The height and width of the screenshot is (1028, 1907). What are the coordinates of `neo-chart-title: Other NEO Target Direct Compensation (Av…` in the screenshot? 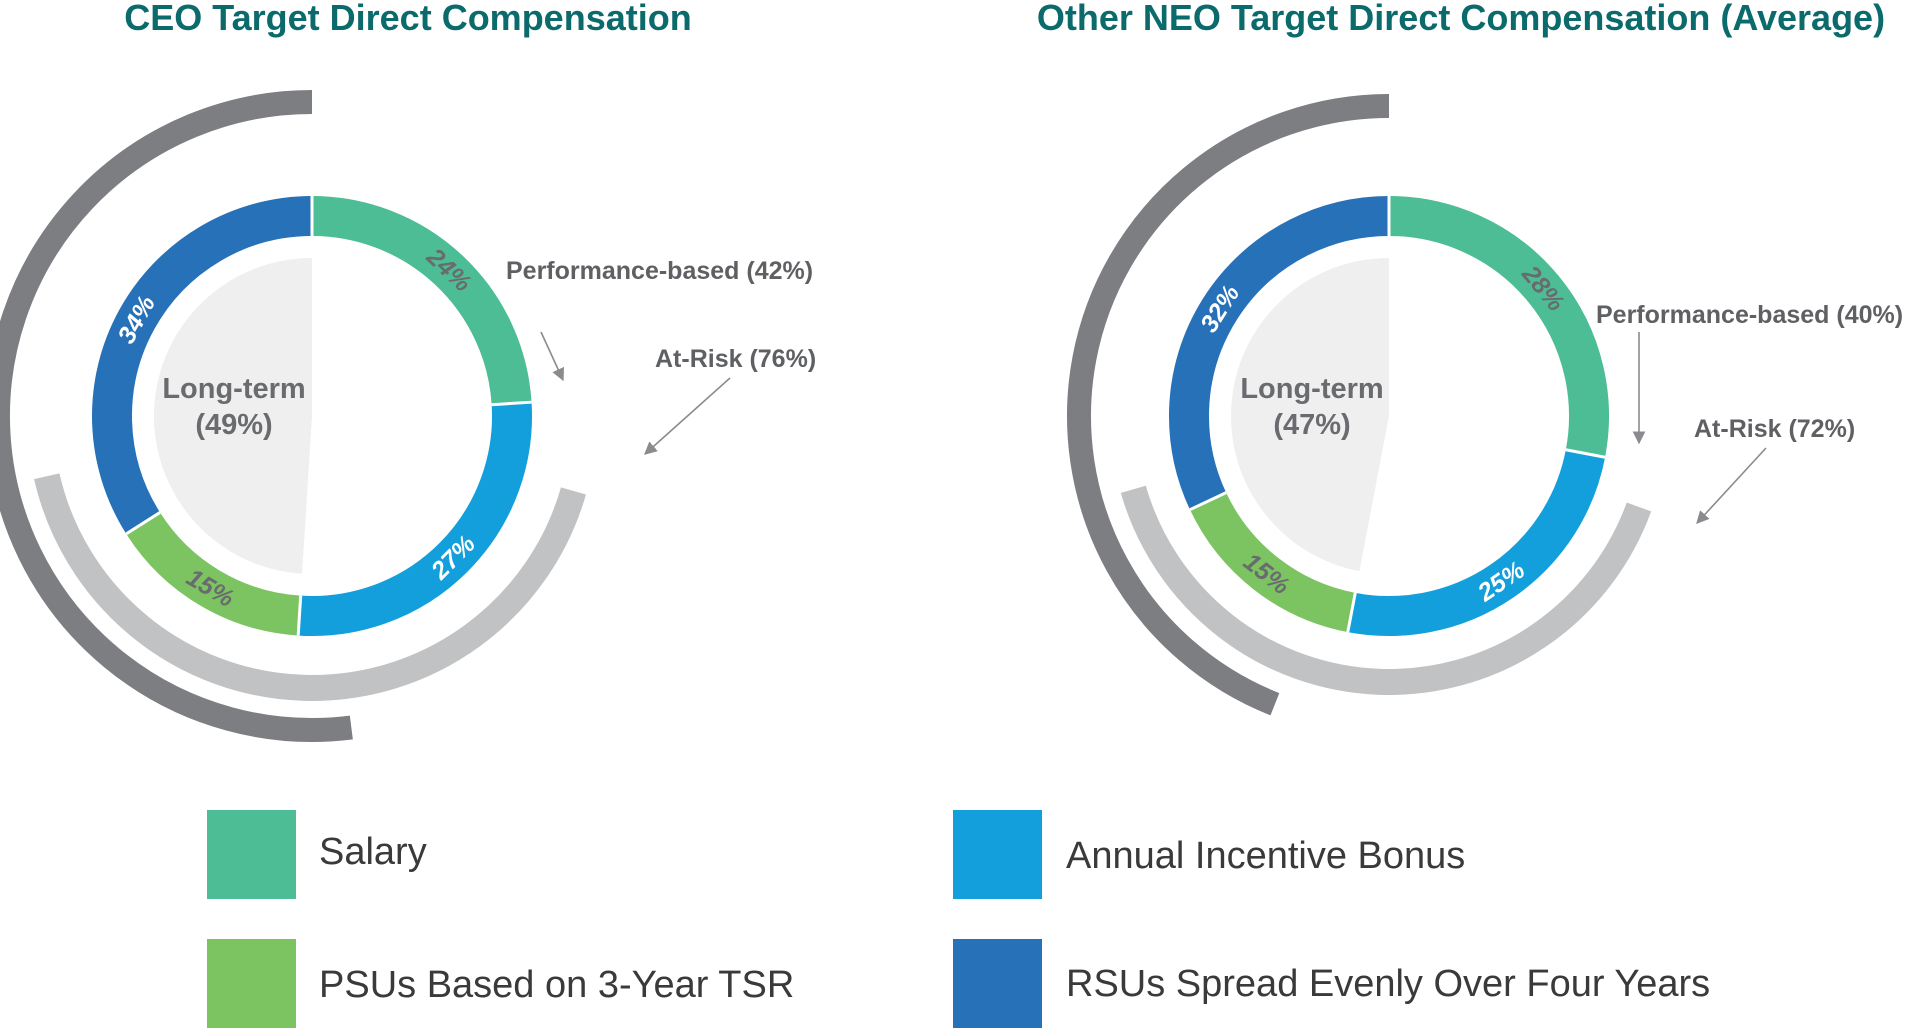 It's located at (1461, 19).